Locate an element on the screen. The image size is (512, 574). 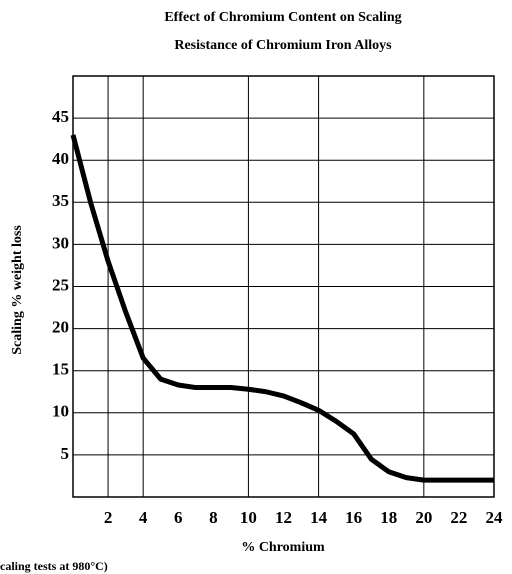
x-tick-label: 24 is located at coordinates (495, 517).